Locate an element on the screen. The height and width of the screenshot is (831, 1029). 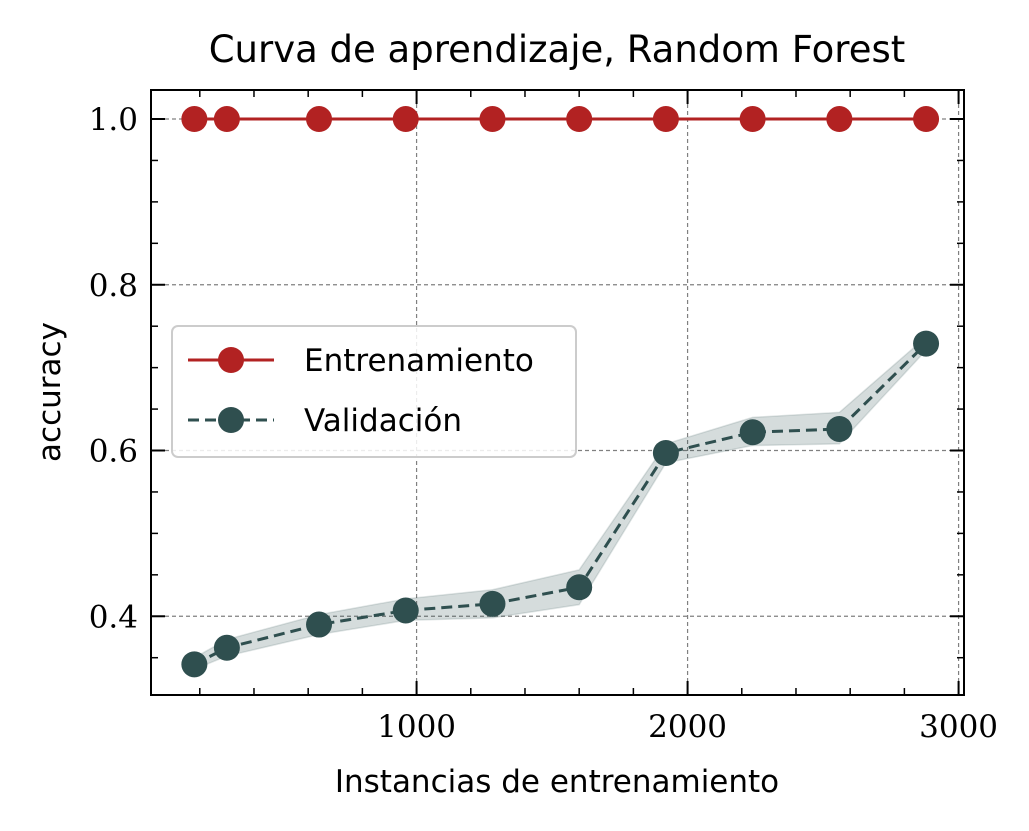
x-tick-label: 2000 is located at coordinates (687, 727).